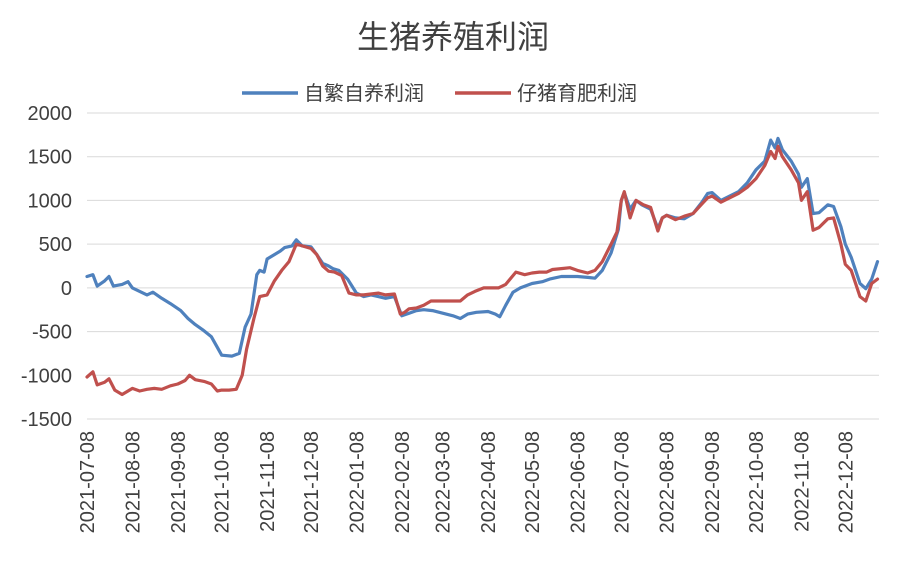 The height and width of the screenshot is (567, 906). What do you see at coordinates (46, 420) in the screenshot?
I see `y-tick-label: -1500` at bounding box center [46, 420].